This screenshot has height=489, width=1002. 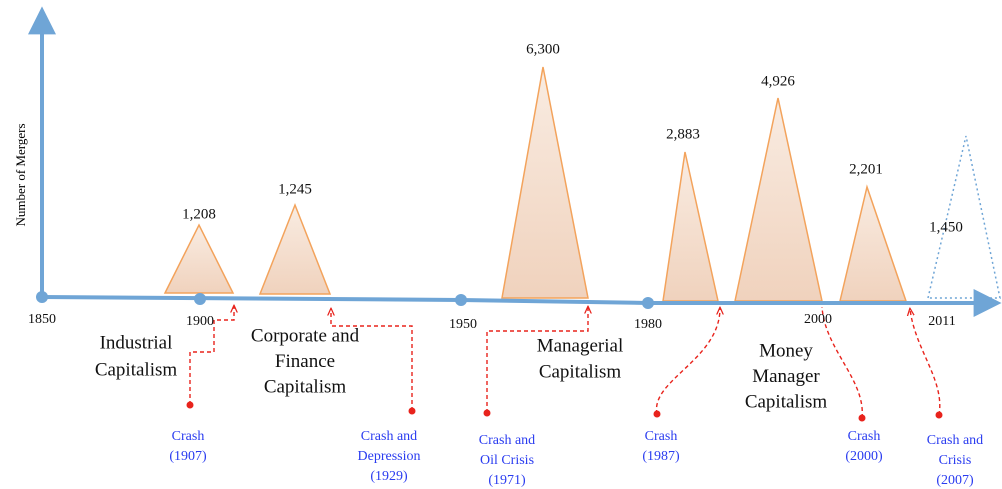 I want to click on crash-label: Crisis, so click(x=955, y=460).